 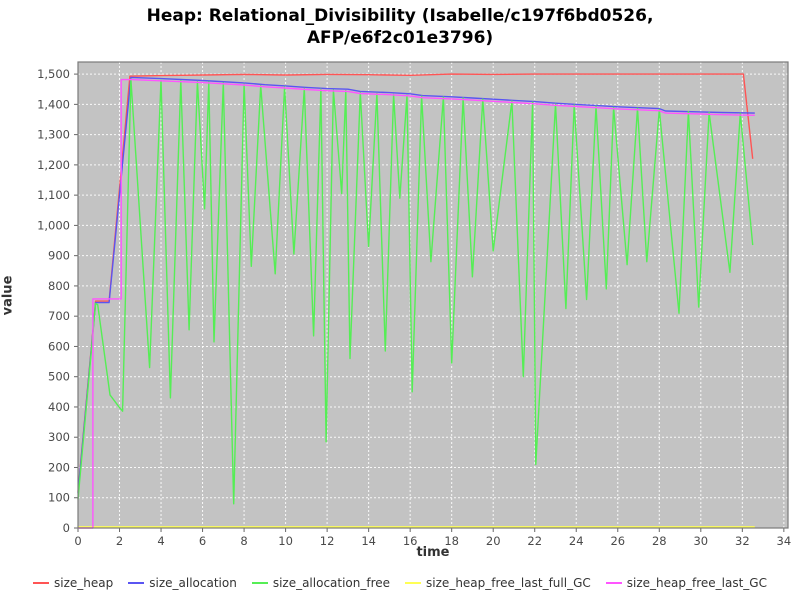 What do you see at coordinates (59, 498) in the screenshot?
I see `y-tick-label: 100` at bounding box center [59, 498].